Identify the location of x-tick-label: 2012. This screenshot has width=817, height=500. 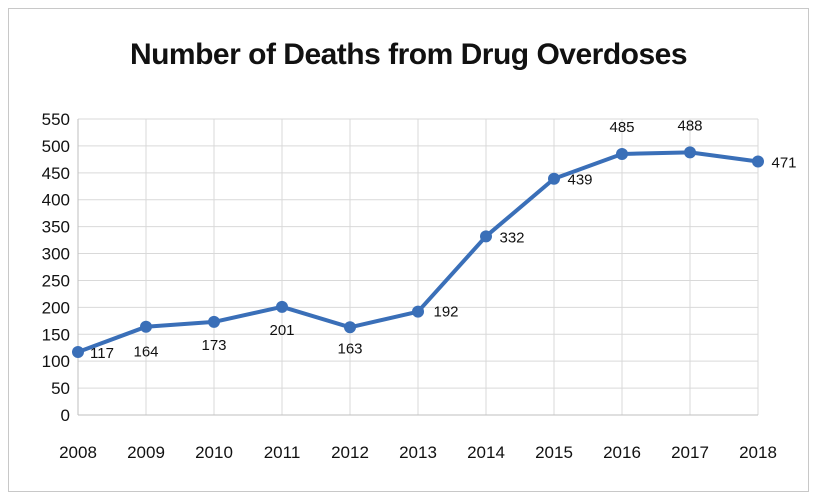
(350, 452).